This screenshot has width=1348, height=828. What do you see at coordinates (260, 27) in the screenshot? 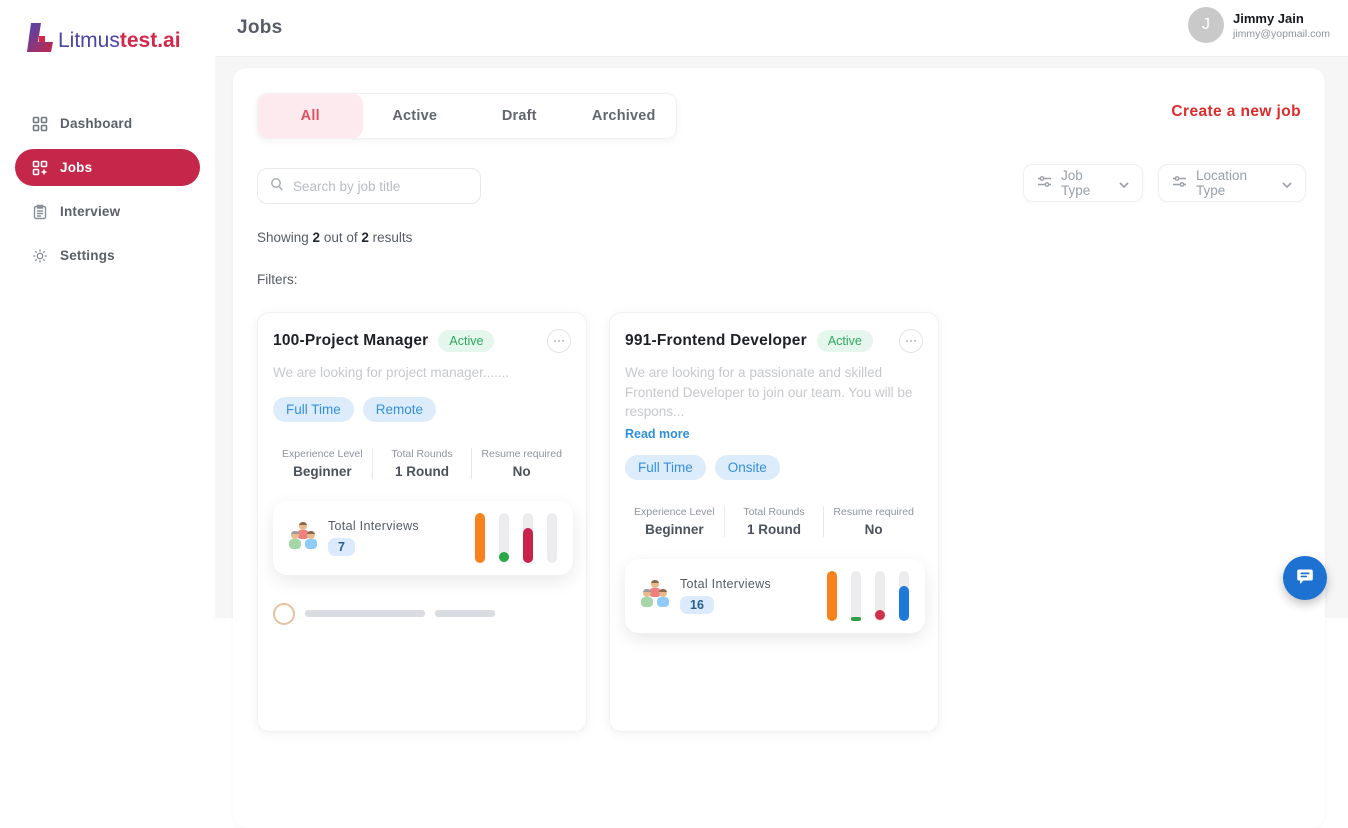
I see `page-title: Jobs` at bounding box center [260, 27].